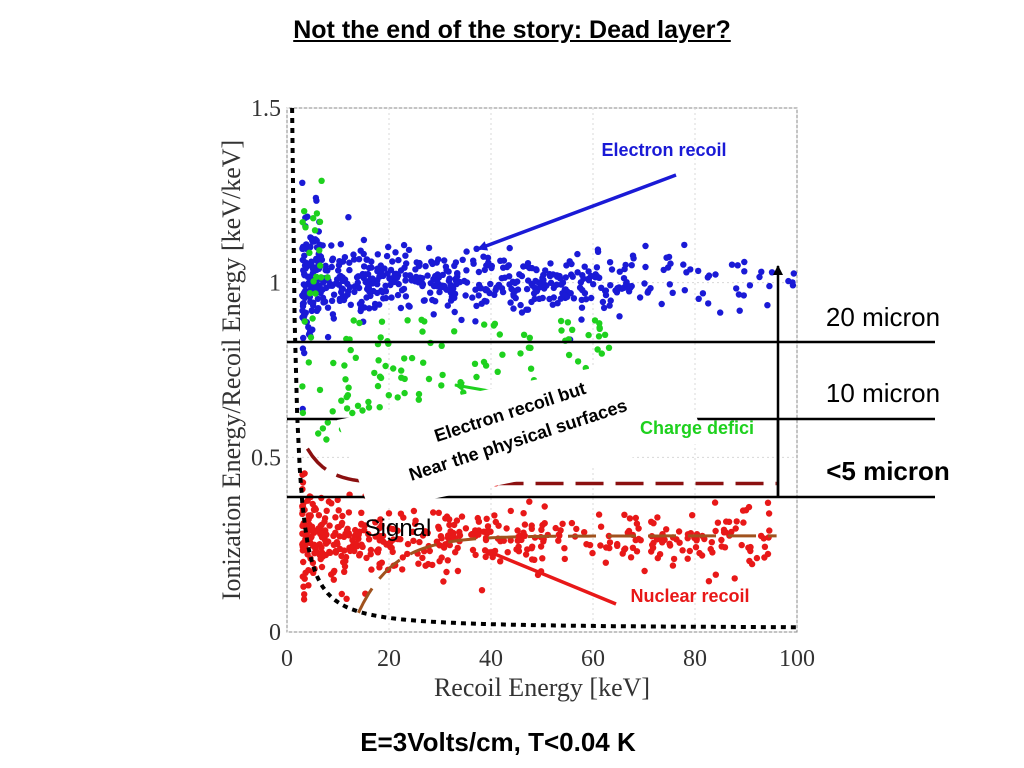 This screenshot has height=768, width=1024. I want to click on y-tick-label: 1.5, so click(266, 109).